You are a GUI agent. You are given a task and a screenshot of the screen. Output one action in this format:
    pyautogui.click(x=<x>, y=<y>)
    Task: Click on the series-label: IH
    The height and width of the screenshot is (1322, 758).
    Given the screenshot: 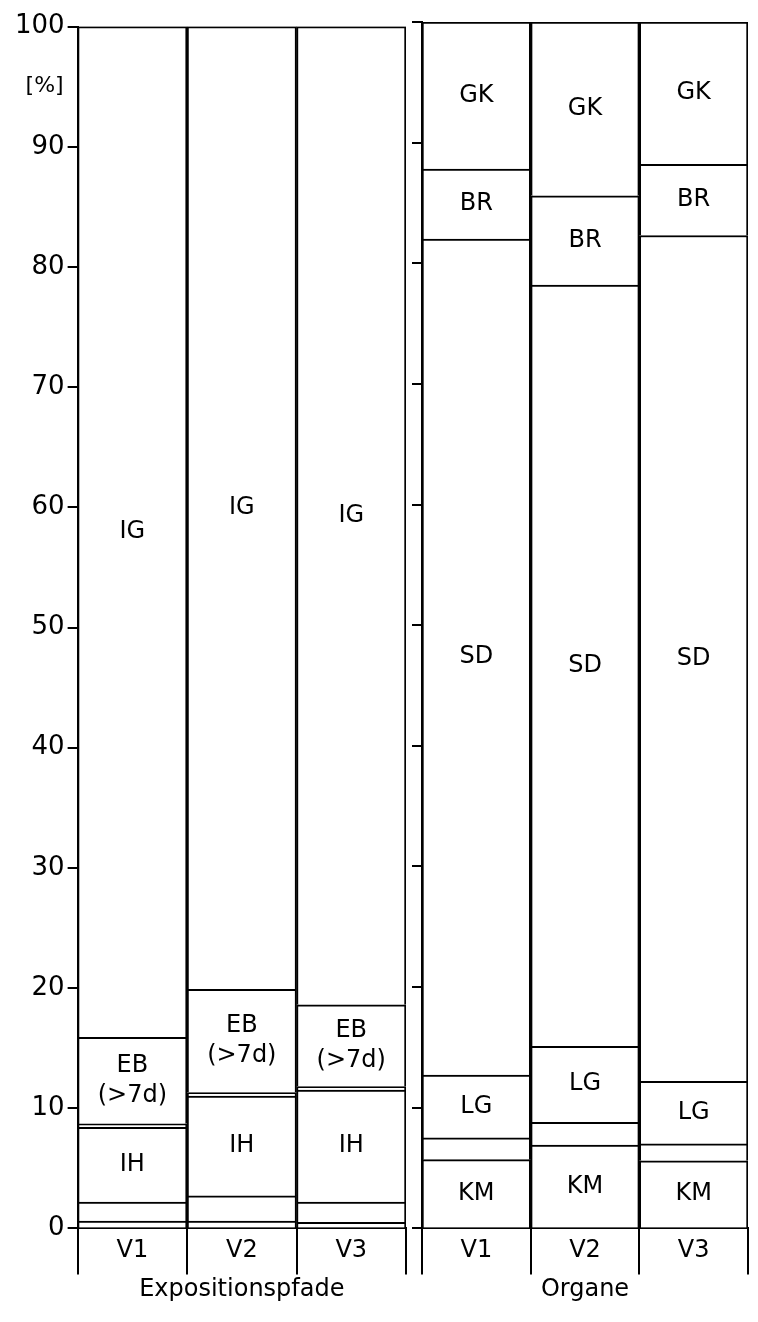 What is the action you would take?
    pyautogui.click(x=132, y=1162)
    